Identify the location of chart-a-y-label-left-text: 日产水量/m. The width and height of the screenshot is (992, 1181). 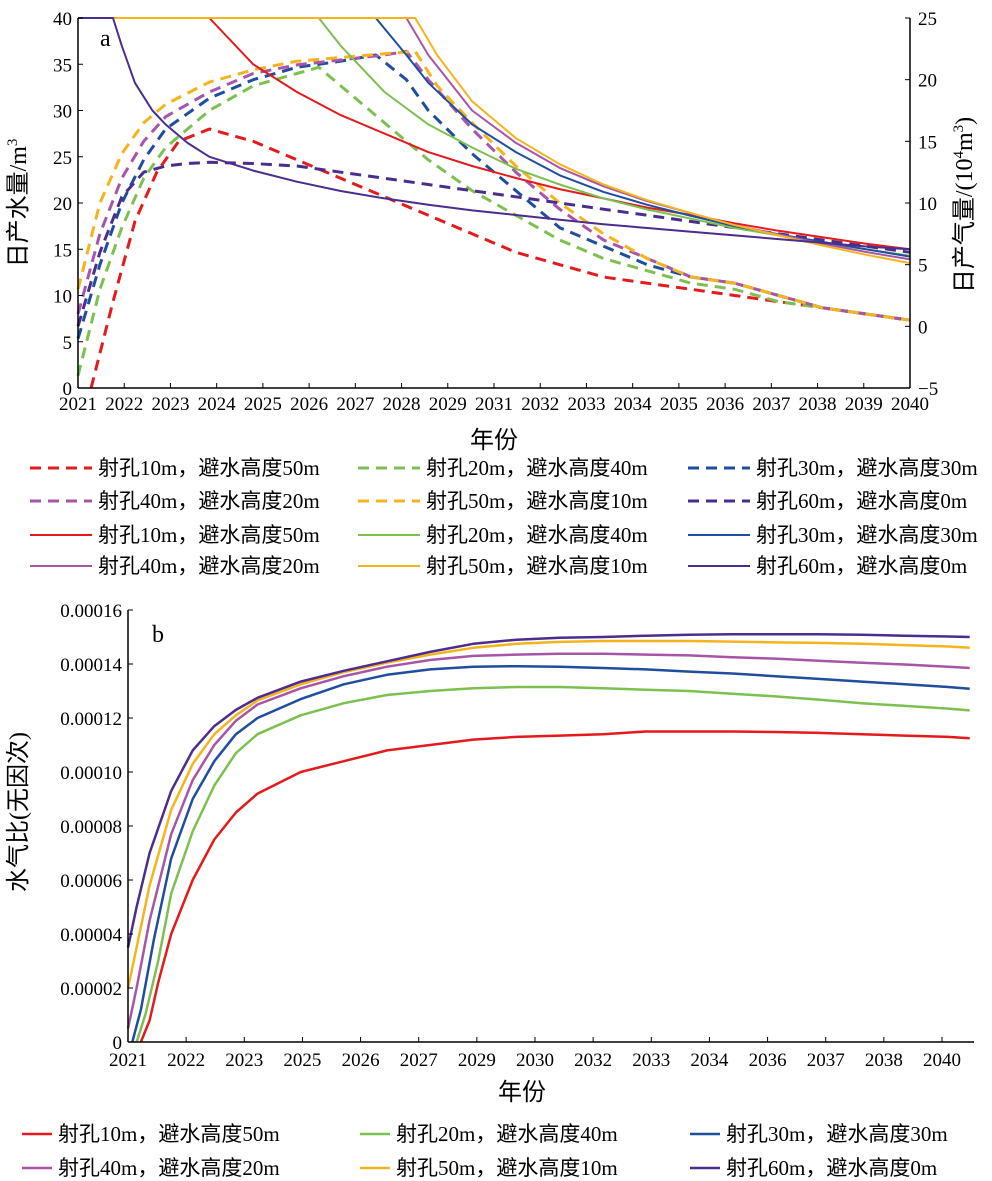
(18, 207).